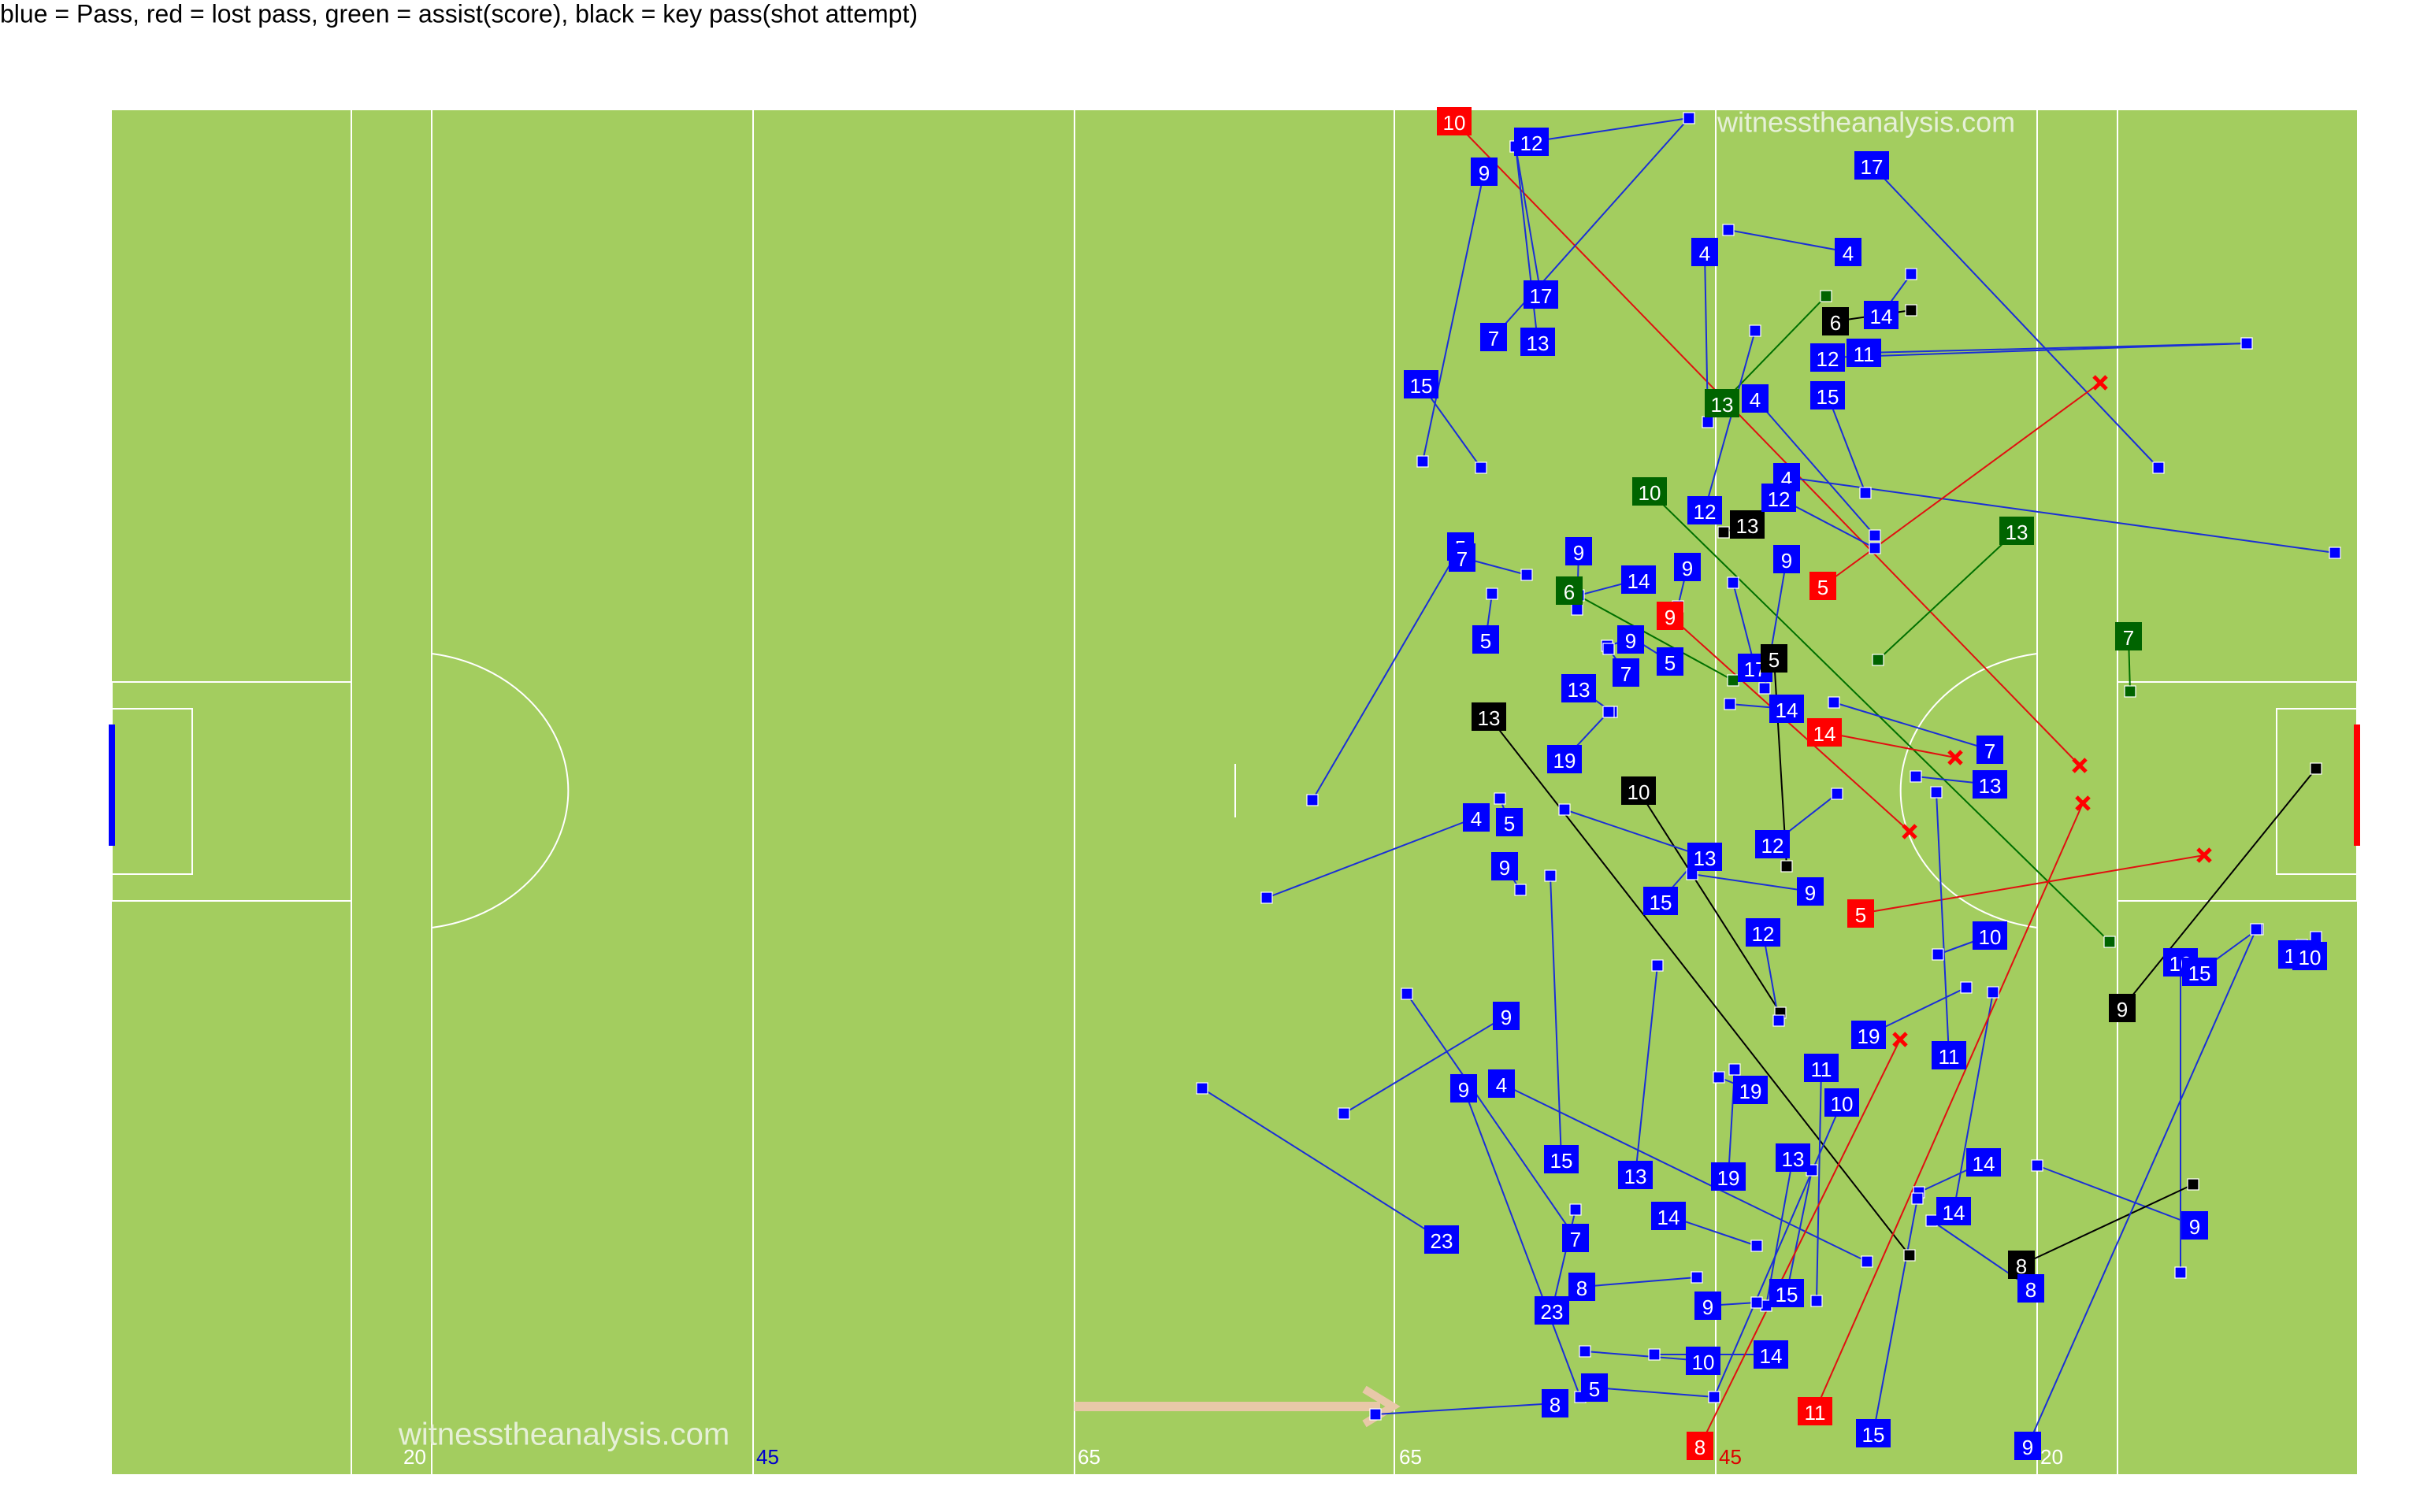 The width and height of the screenshot is (2420, 1512). I want to click on line-label: 45, so click(767, 1457).